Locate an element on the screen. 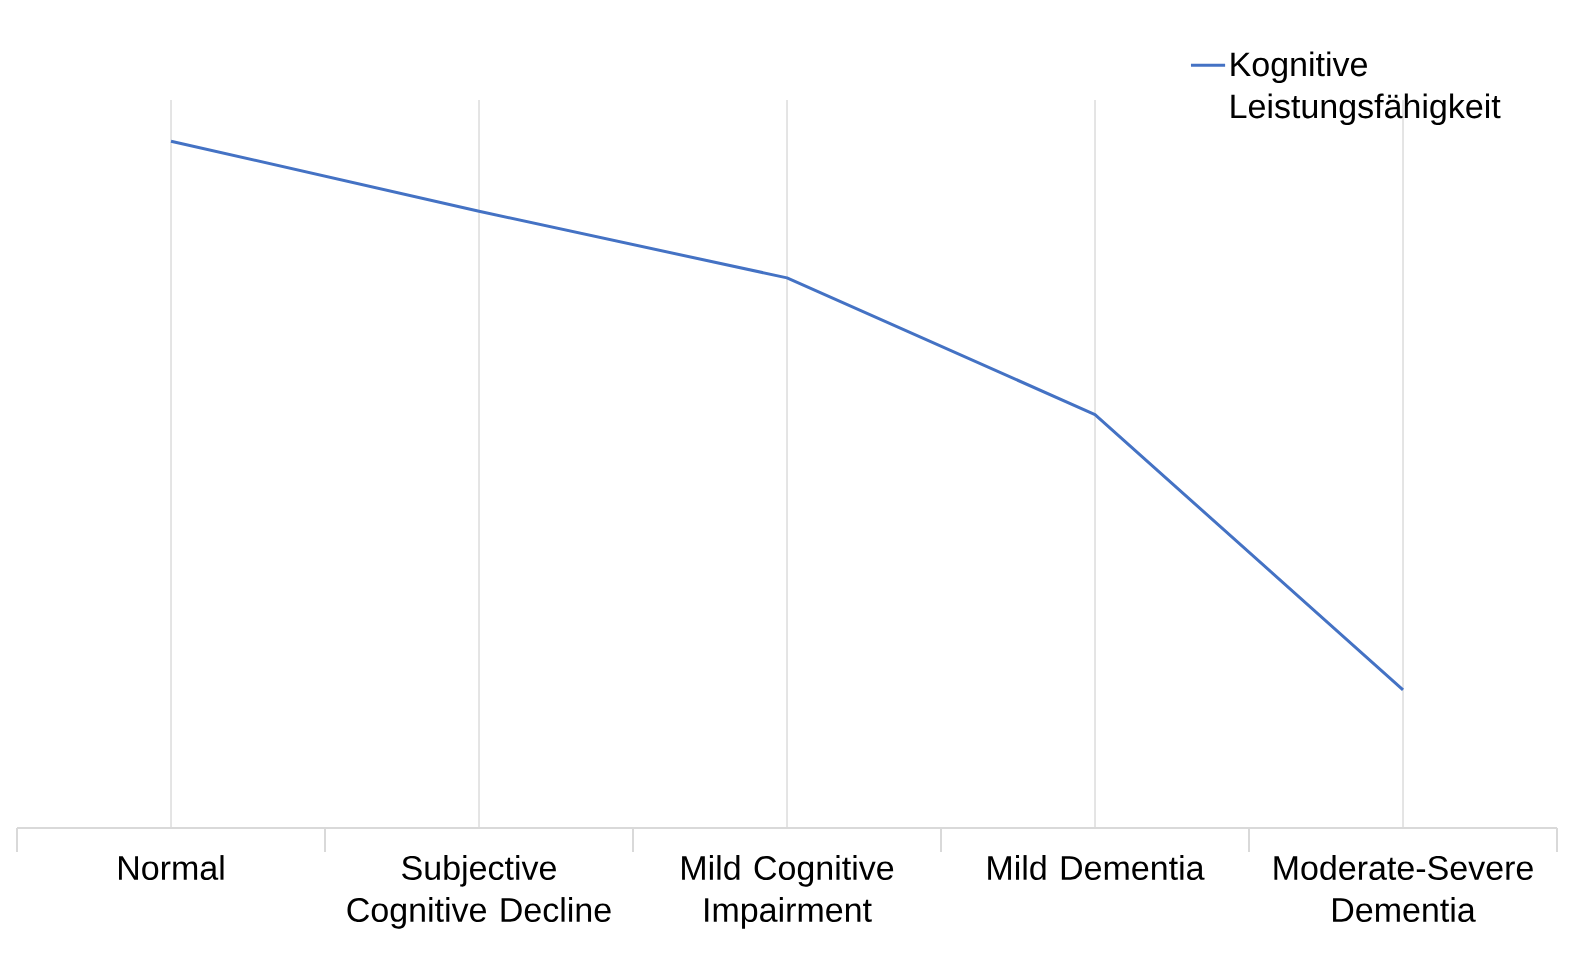 This screenshot has height=960, width=1573. x-tick-label: Mild Dementia is located at coordinates (1096, 868).